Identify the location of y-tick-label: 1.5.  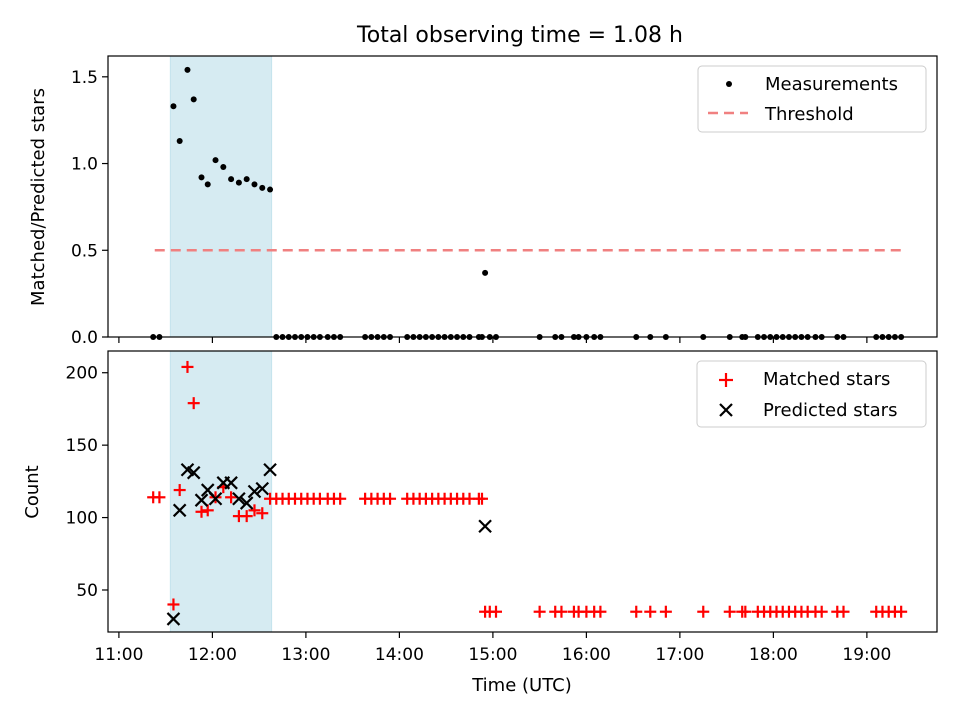
(84, 78).